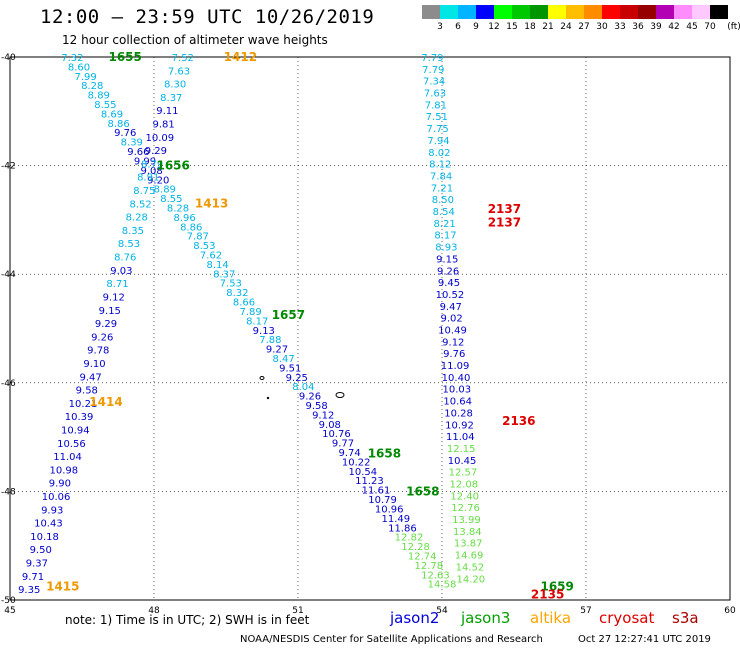 Image resolution: width=740 pixels, height=650 pixels. What do you see at coordinates (175, 85) in the screenshot?
I see `wave-height-label: 8.30` at bounding box center [175, 85].